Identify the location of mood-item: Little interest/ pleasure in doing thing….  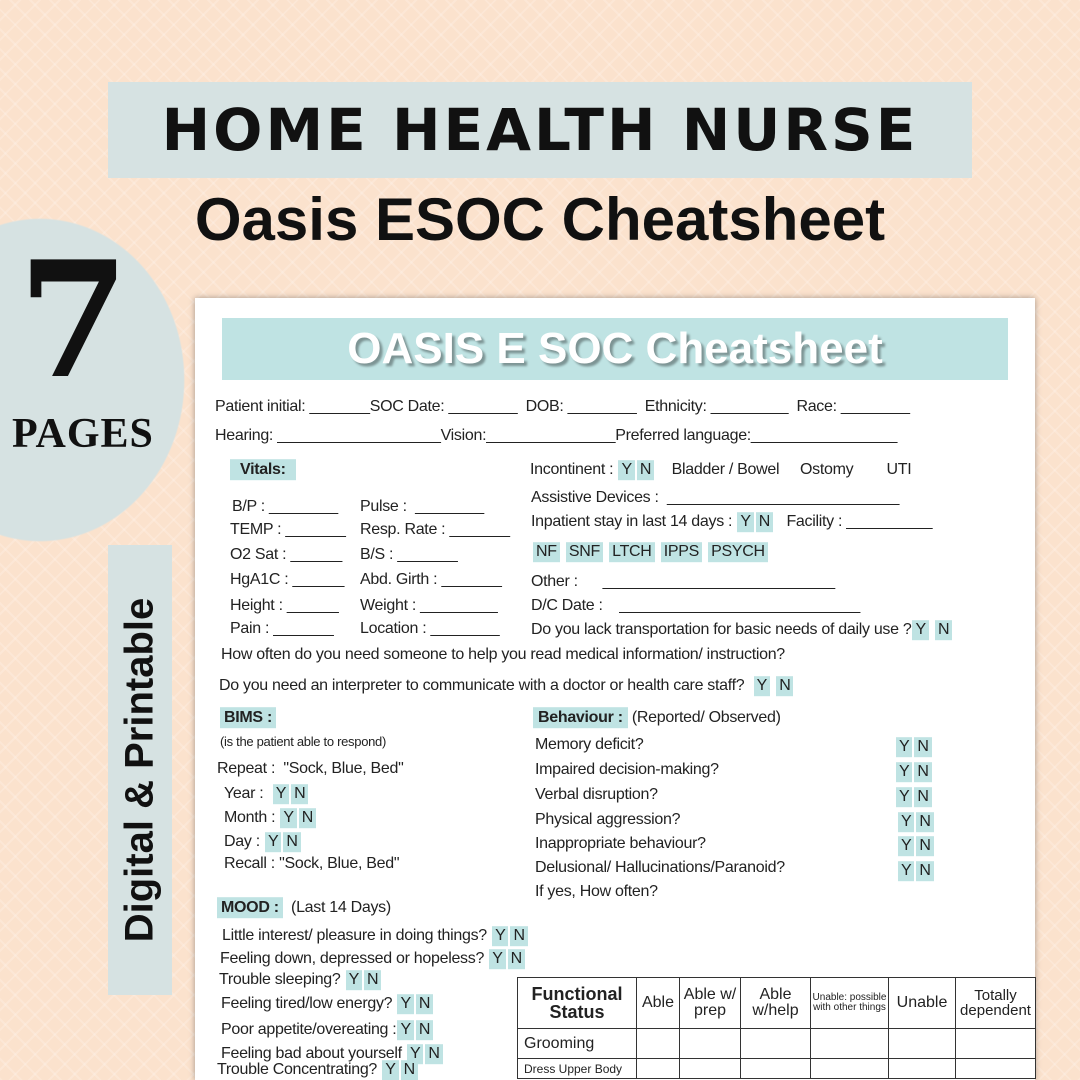
(375, 936).